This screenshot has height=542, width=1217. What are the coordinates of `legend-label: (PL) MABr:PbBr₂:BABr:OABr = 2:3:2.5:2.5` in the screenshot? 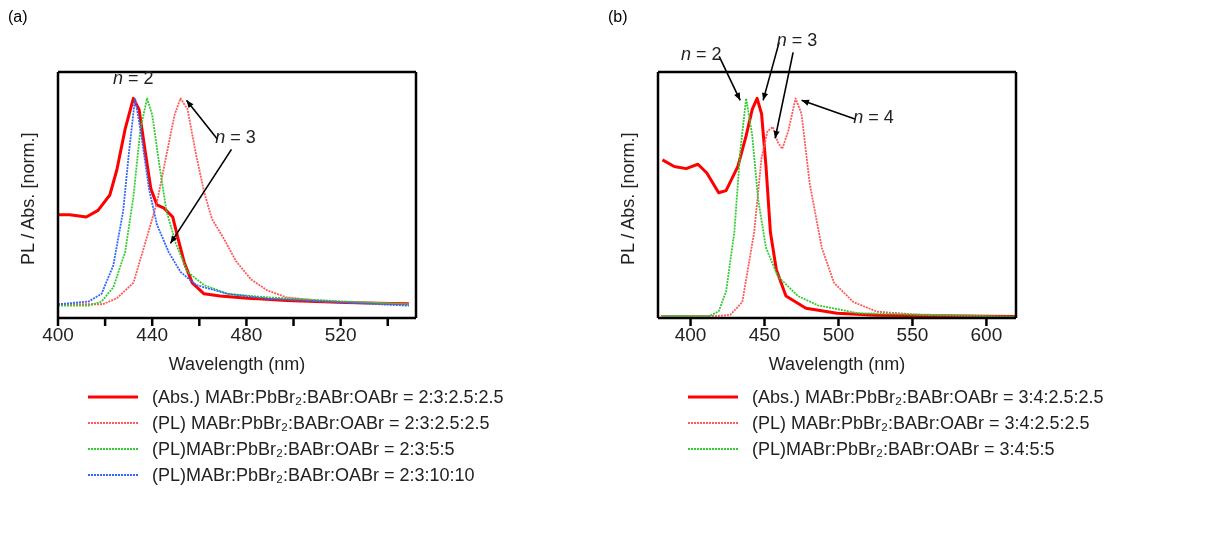 It's located at (321, 423).